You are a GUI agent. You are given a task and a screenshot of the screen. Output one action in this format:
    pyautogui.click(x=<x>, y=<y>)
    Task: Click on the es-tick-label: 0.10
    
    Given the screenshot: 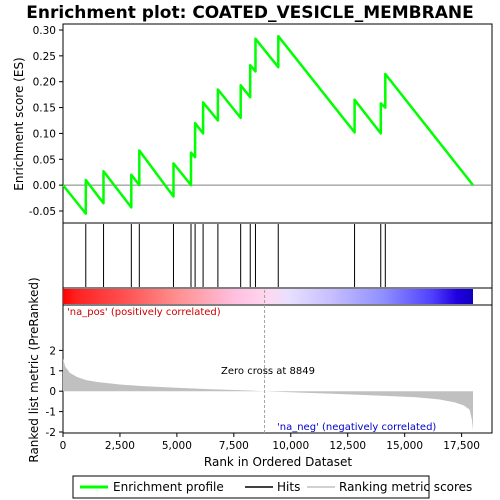 What is the action you would take?
    pyautogui.click(x=44, y=134)
    